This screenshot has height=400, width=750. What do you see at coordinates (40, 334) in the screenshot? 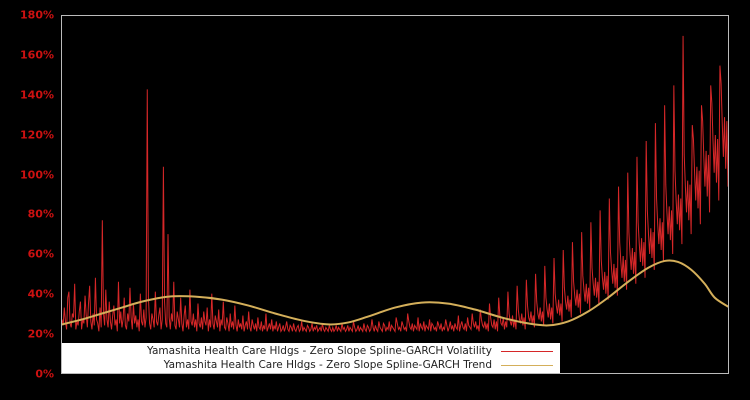
I see `y-axis-tick-label: 20%` at bounding box center [40, 334].